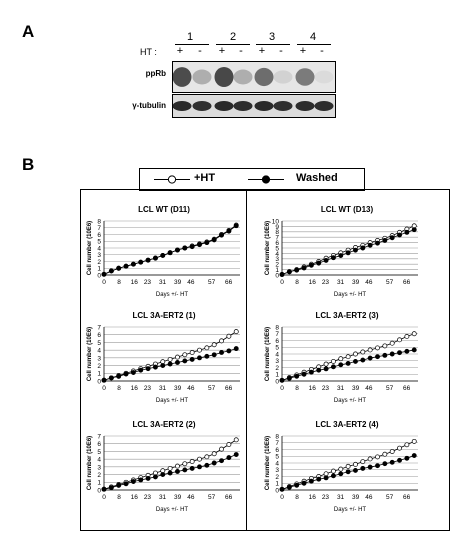 This screenshot has width=474, height=548. Describe the element at coordinates (277, 361) in the screenshot. I see `y-tick-label: 3` at that location.